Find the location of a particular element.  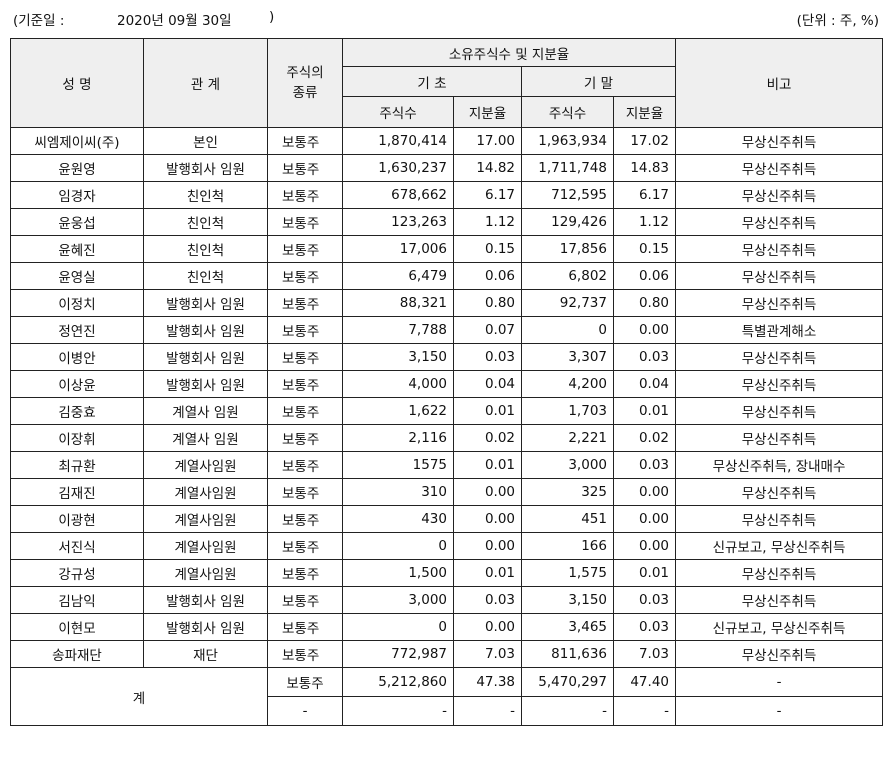

table-row: 이장휘 계열사 임원 보통주 2,116 0.02 2,221 0.02 무상신주취득 is located at coordinates (446, 438).